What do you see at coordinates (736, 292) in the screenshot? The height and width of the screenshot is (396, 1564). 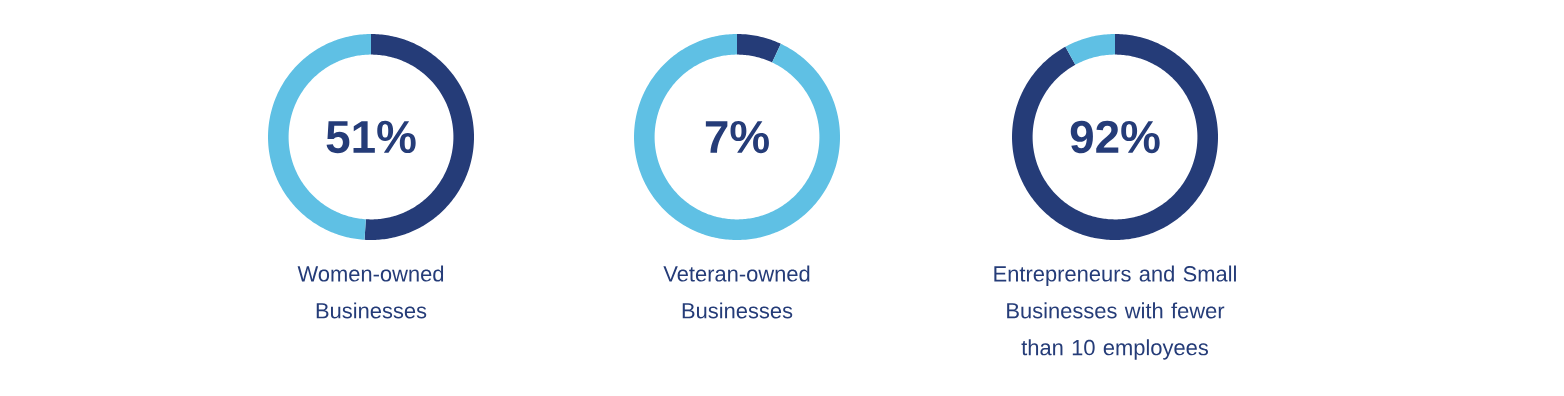 I see `text: Veteran-owned Businesses` at bounding box center [736, 292].